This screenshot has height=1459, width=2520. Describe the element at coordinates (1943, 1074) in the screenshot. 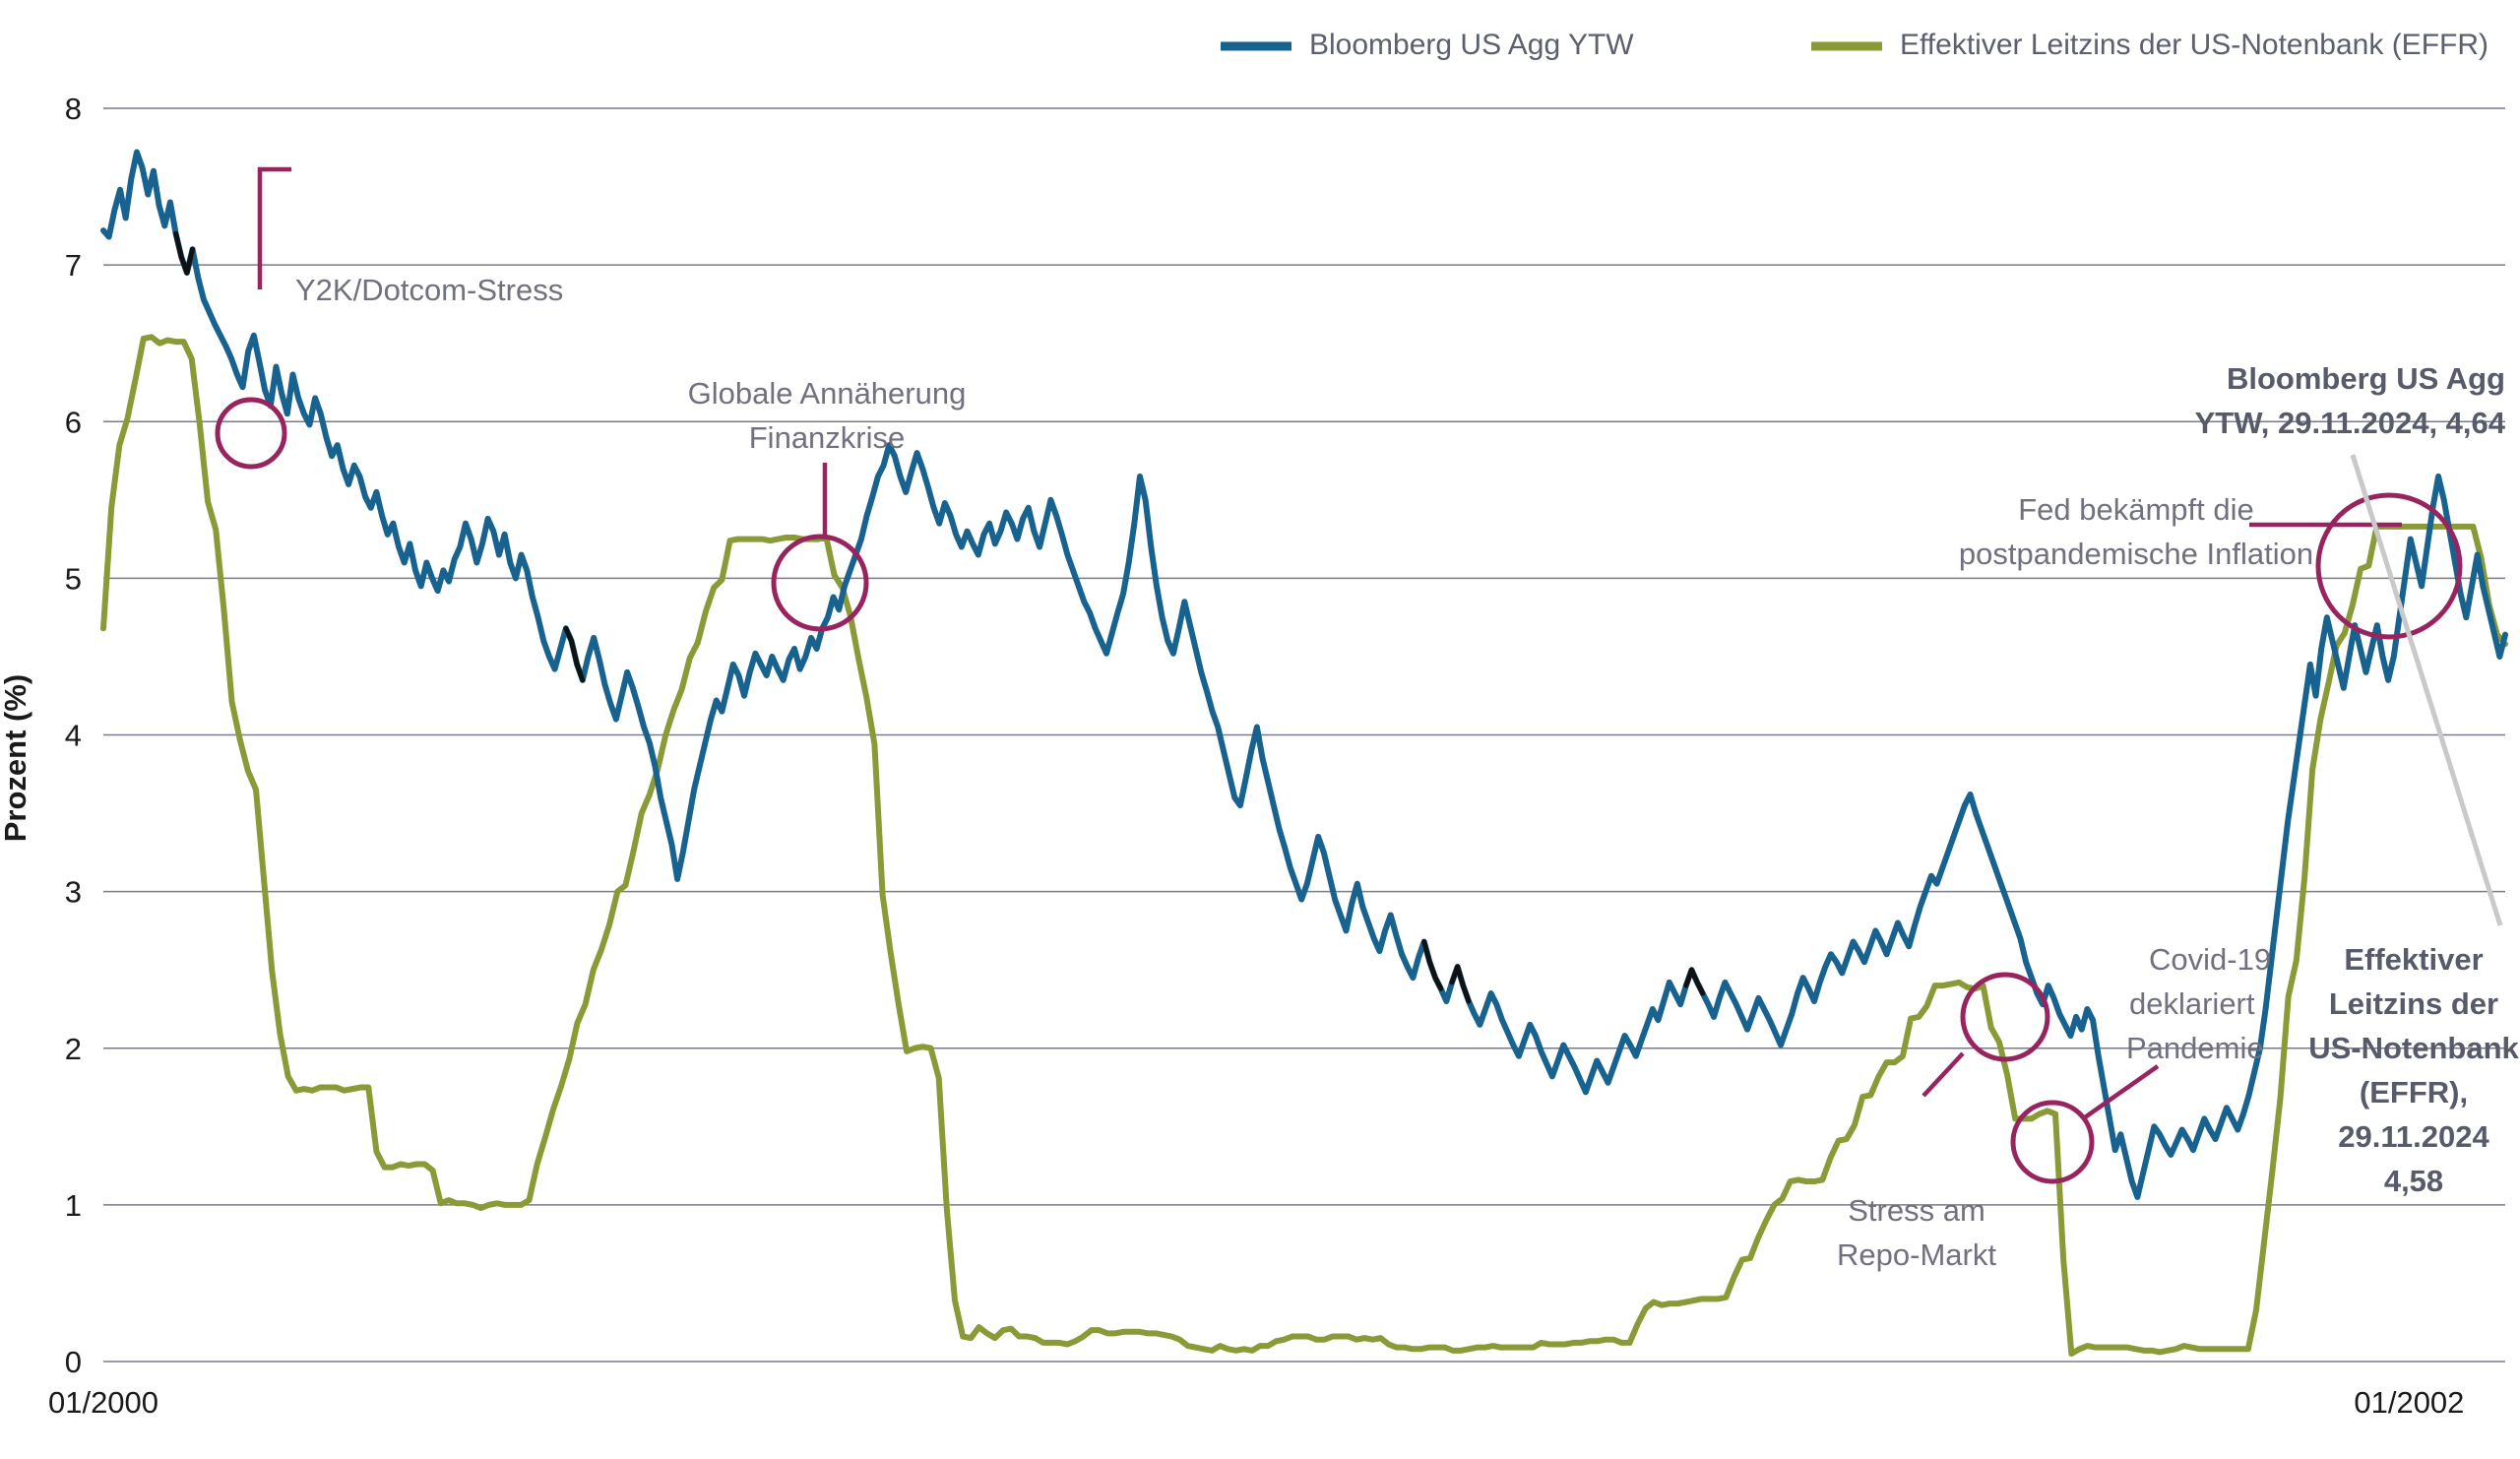

I see `leader-repo` at that location.